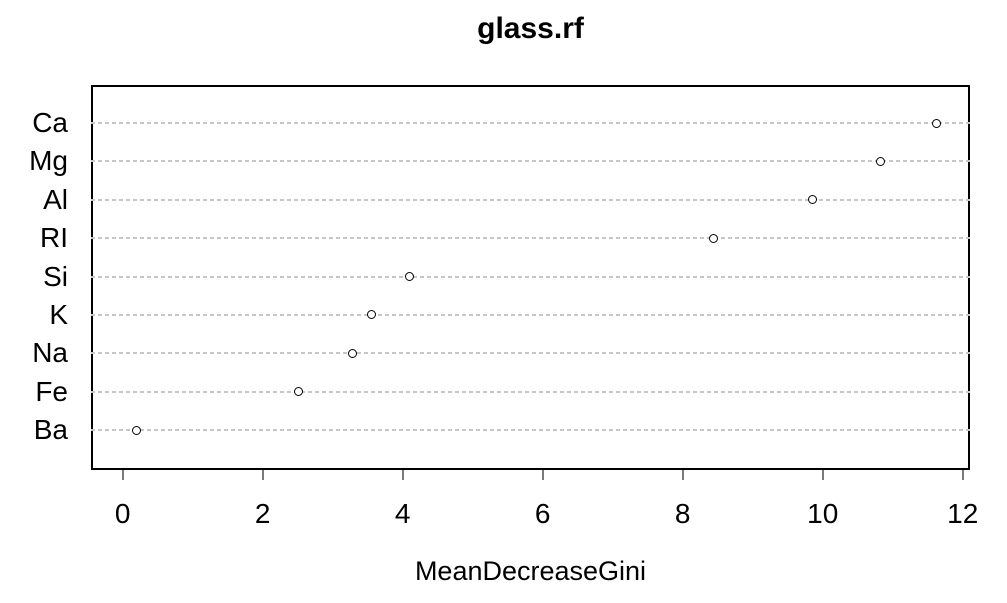 Image resolution: width=1007 pixels, height=603 pixels. Describe the element at coordinates (530, 161) in the screenshot. I see `category-gridline-mg` at that location.